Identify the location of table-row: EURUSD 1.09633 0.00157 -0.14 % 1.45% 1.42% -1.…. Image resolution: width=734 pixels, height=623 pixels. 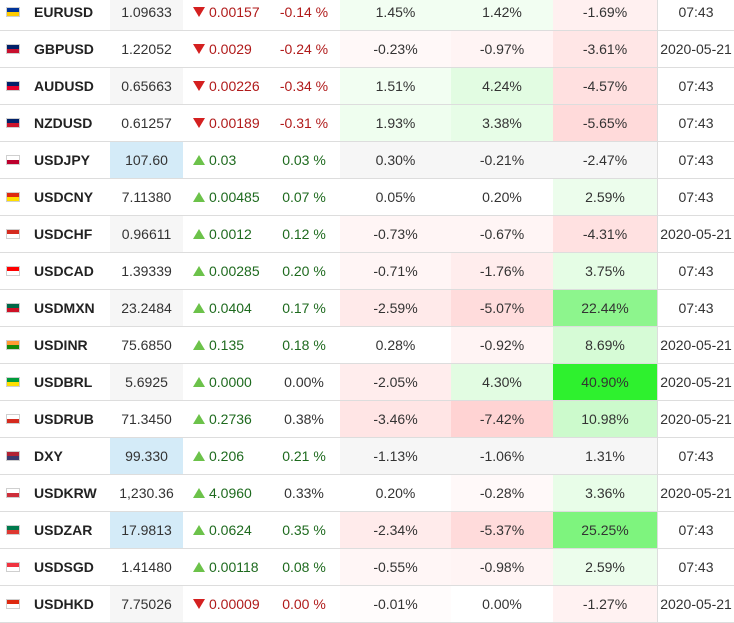
(367, 15).